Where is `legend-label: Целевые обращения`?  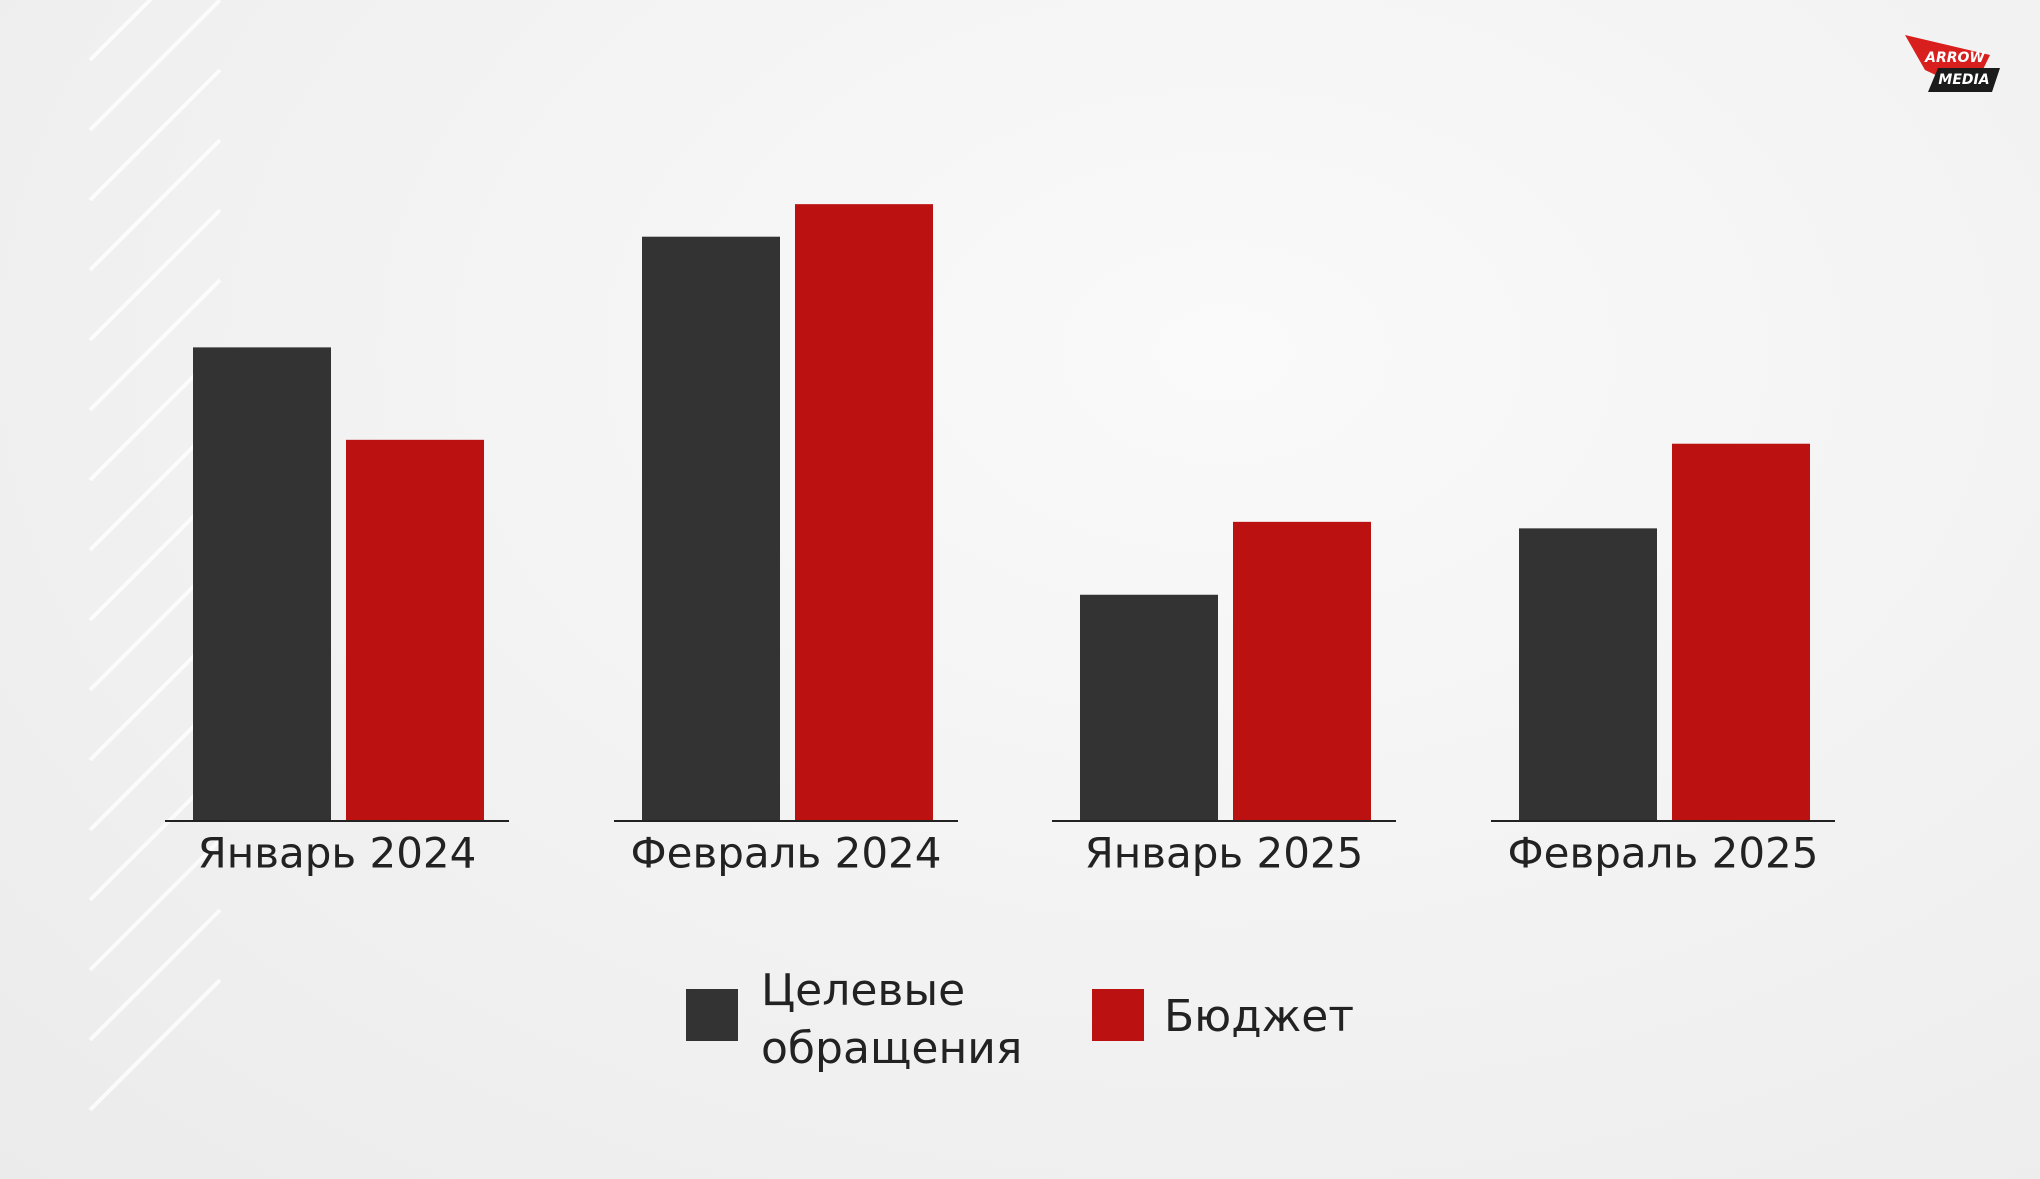 legend-label: Целевые обращения is located at coordinates (892, 1019).